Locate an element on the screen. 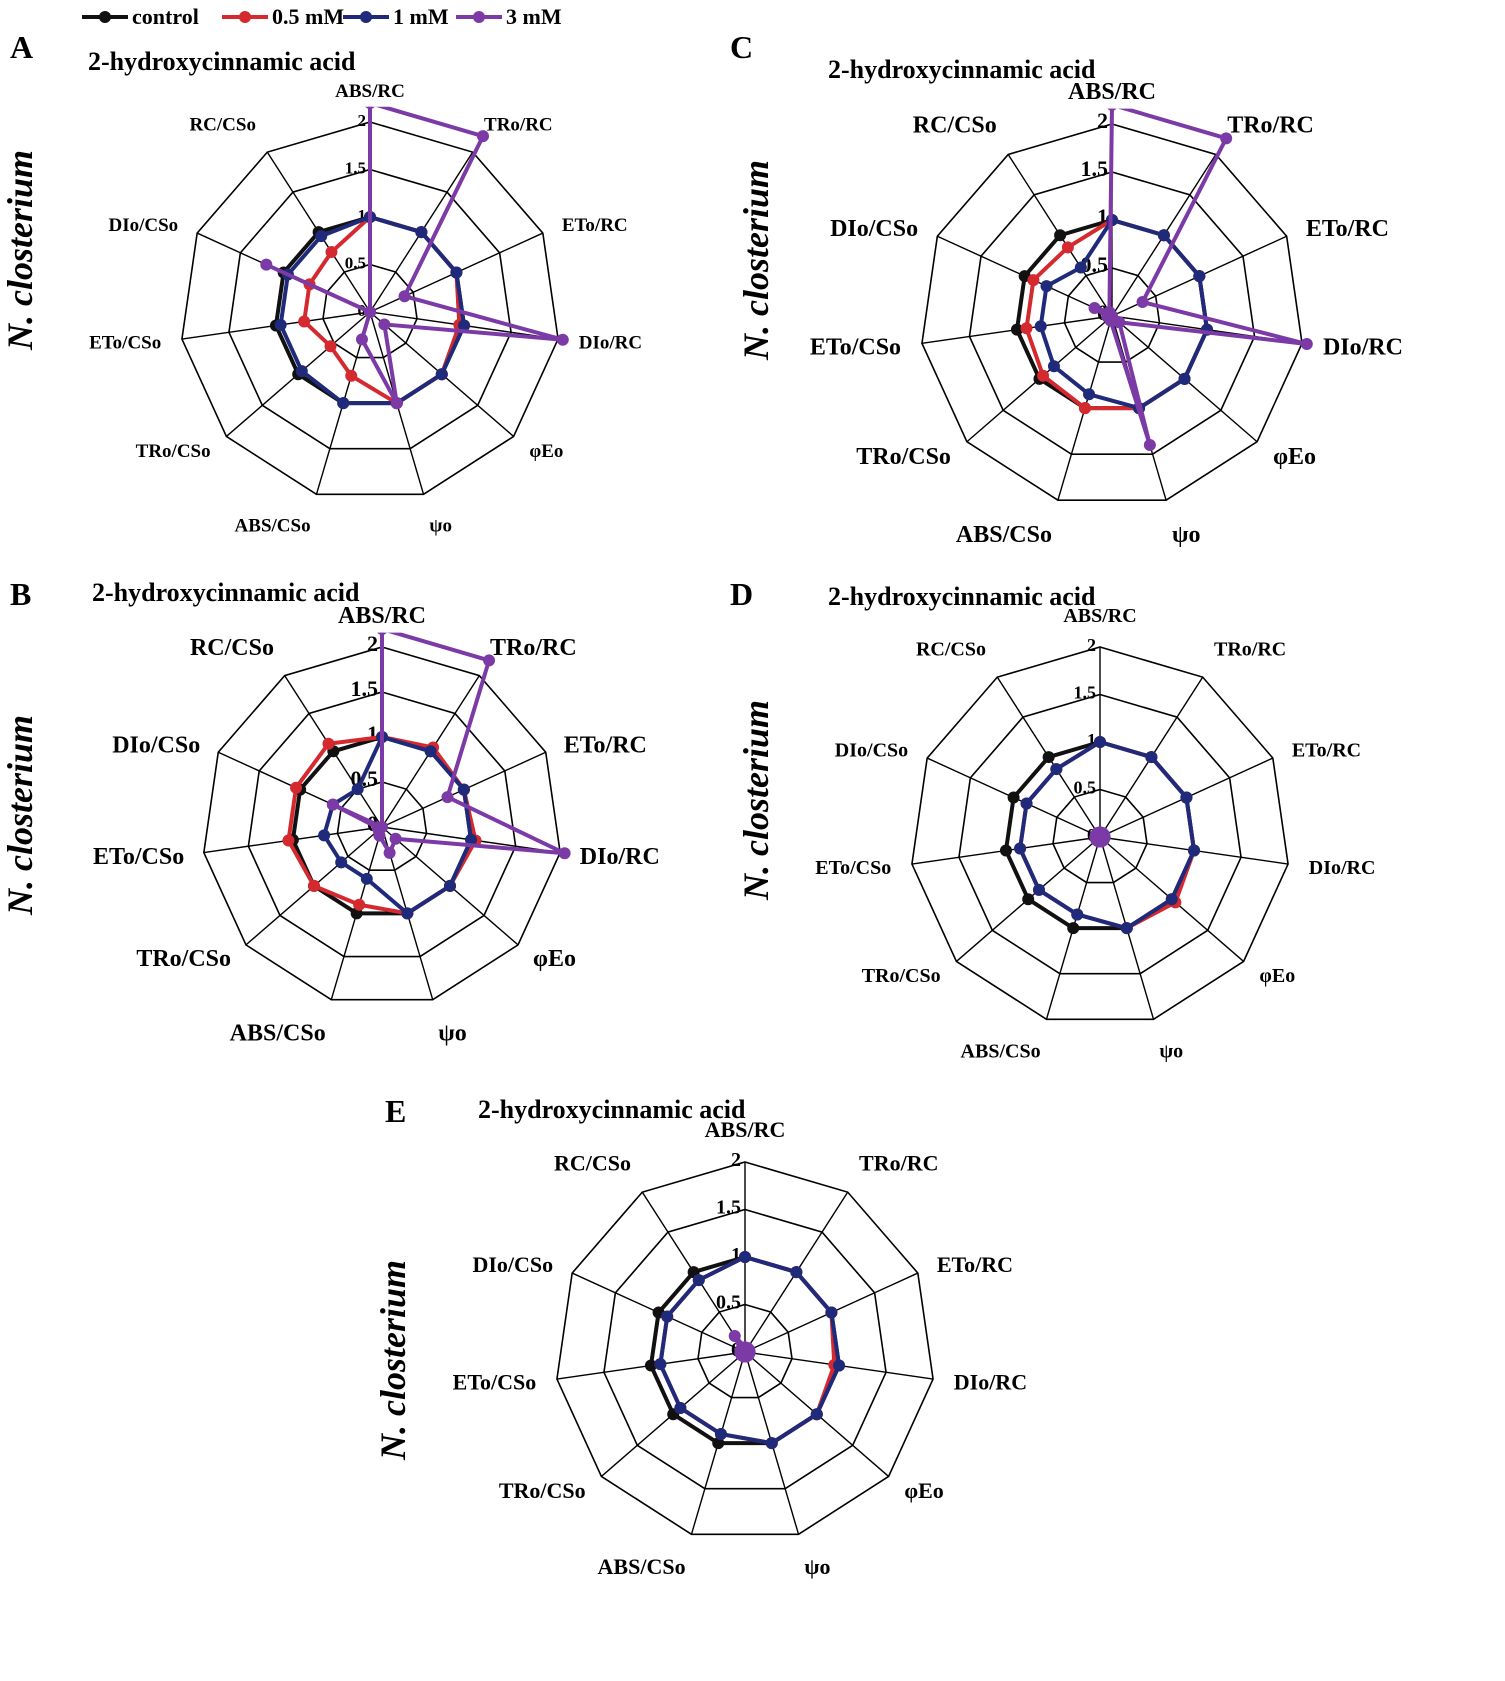 The height and width of the screenshot is (1681, 1505). tick-label: 0 is located at coordinates (362, 310).